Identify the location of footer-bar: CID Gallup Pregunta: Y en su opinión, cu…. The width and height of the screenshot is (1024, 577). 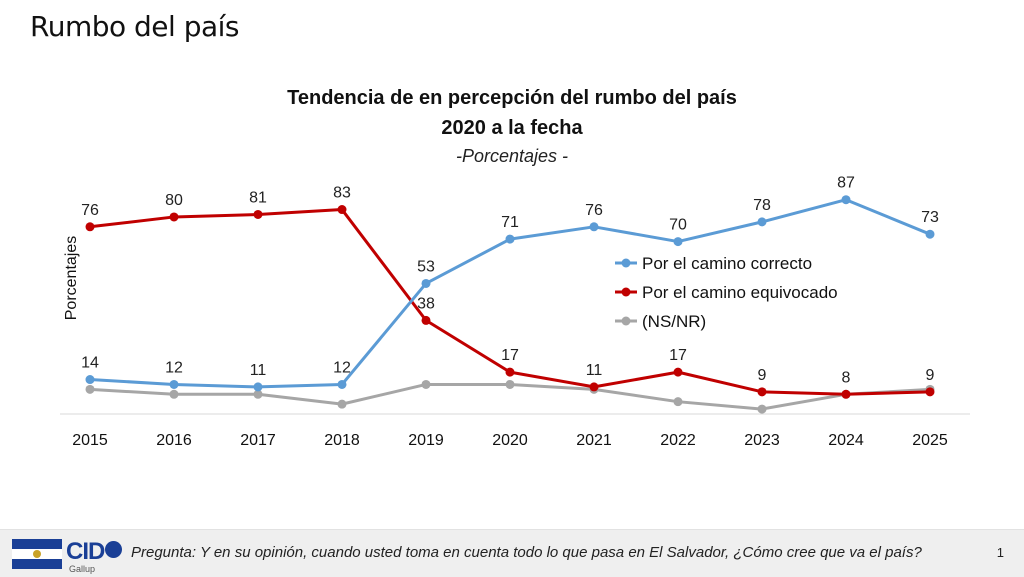
(512, 553).